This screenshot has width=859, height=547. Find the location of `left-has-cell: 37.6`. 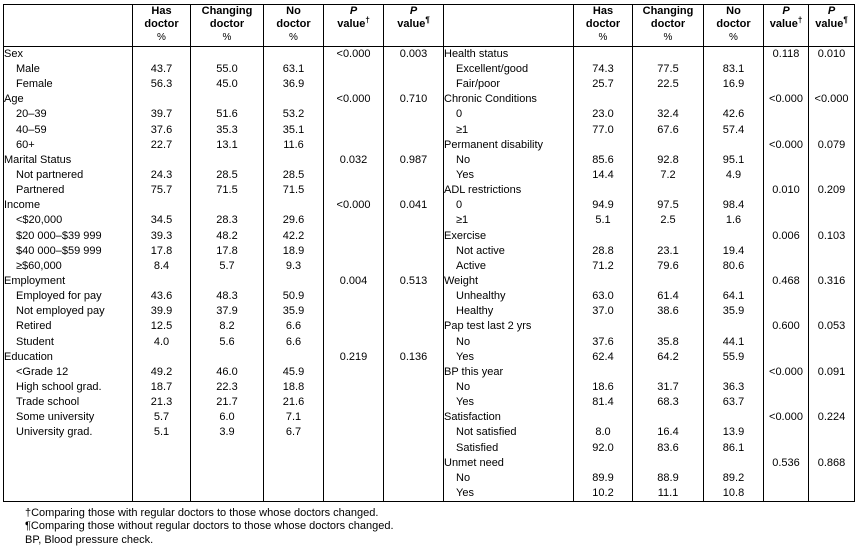

left-has-cell: 37.6 is located at coordinates (161, 130).